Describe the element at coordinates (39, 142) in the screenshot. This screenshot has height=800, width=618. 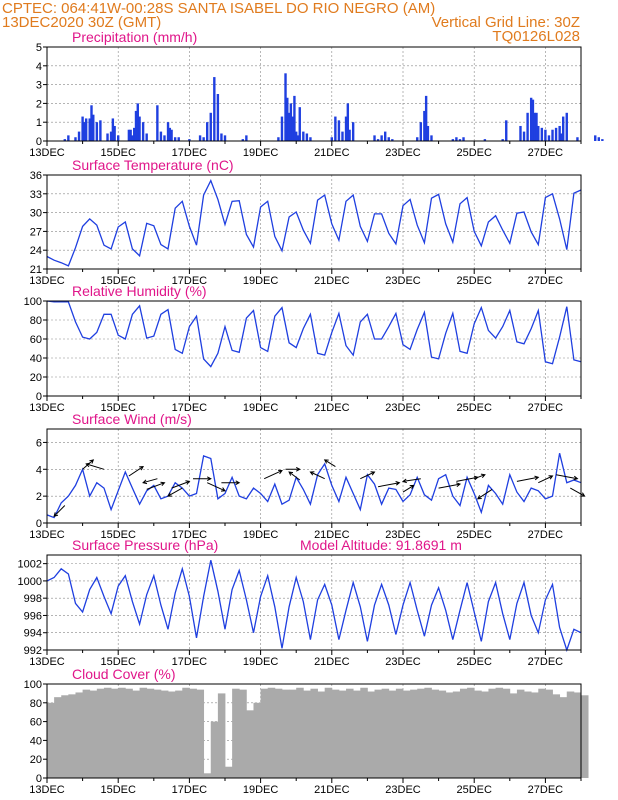
I see `precipitation-ytick-label: 0` at that location.